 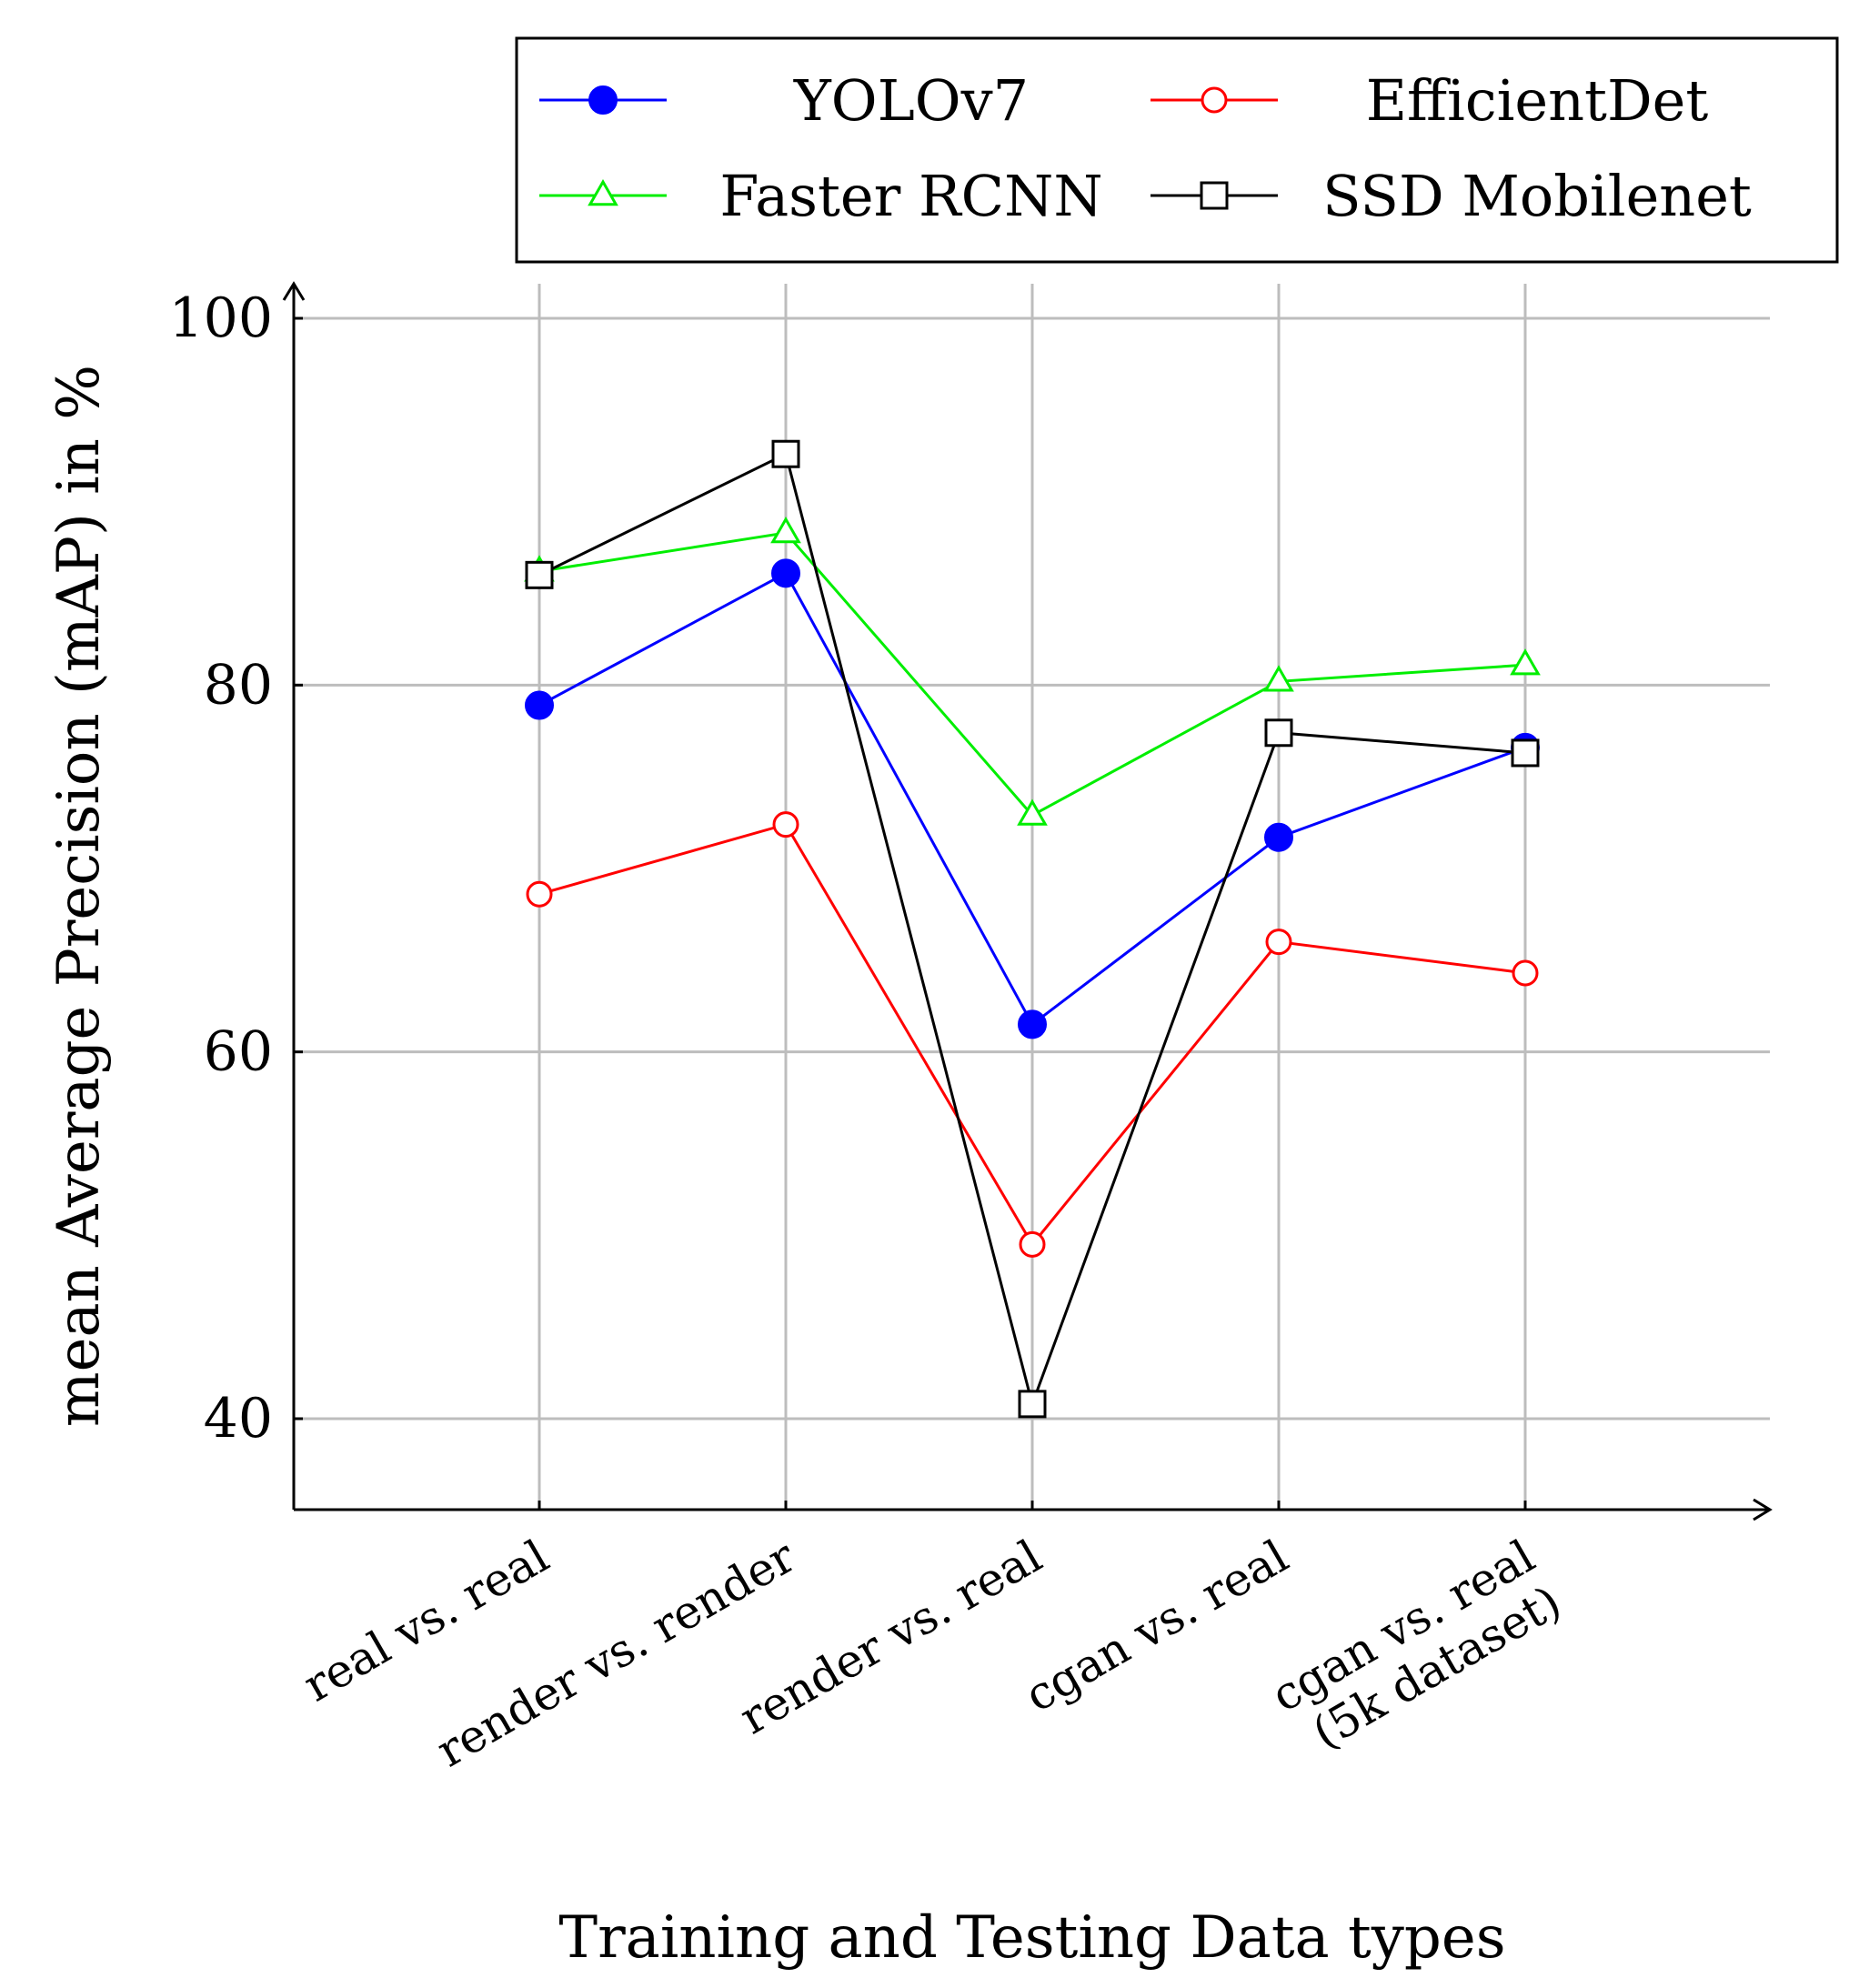 What do you see at coordinates (239, 1052) in the screenshot?
I see `y-tick-label-60: 60` at bounding box center [239, 1052].